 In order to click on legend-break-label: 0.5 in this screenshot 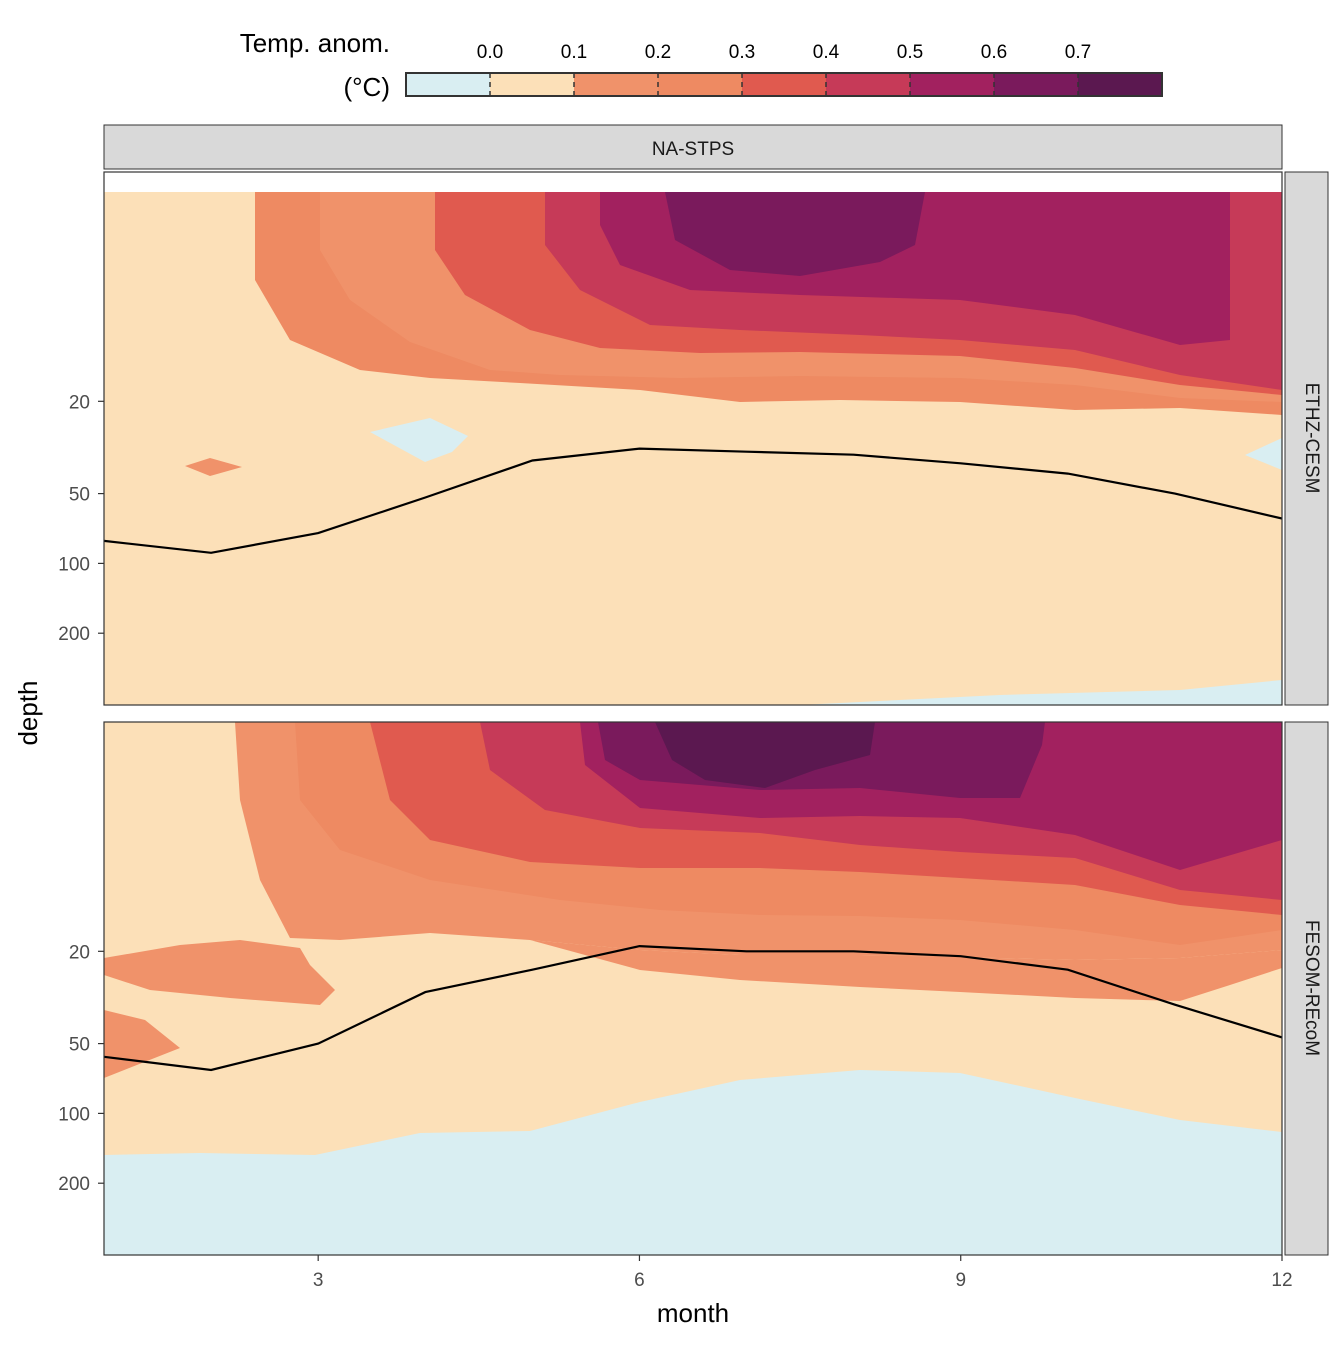, I will do `click(910, 52)`.